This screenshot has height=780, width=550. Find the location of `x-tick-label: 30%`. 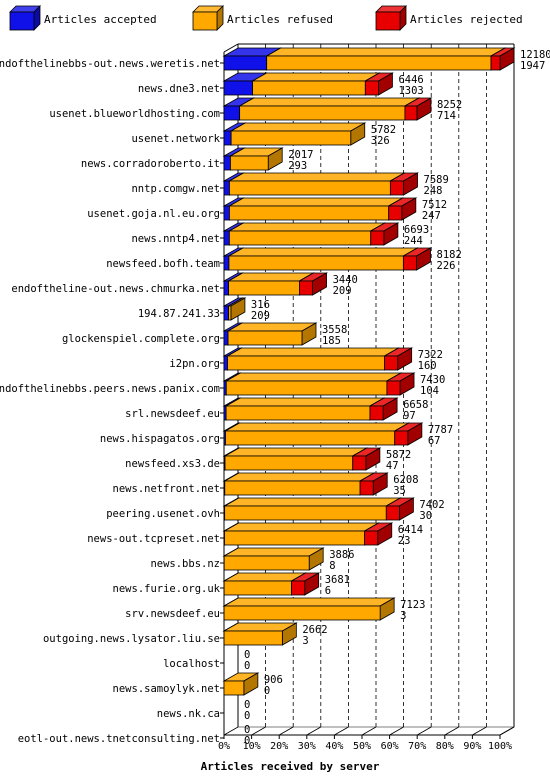

x-tick-label: 30% is located at coordinates (307, 746).